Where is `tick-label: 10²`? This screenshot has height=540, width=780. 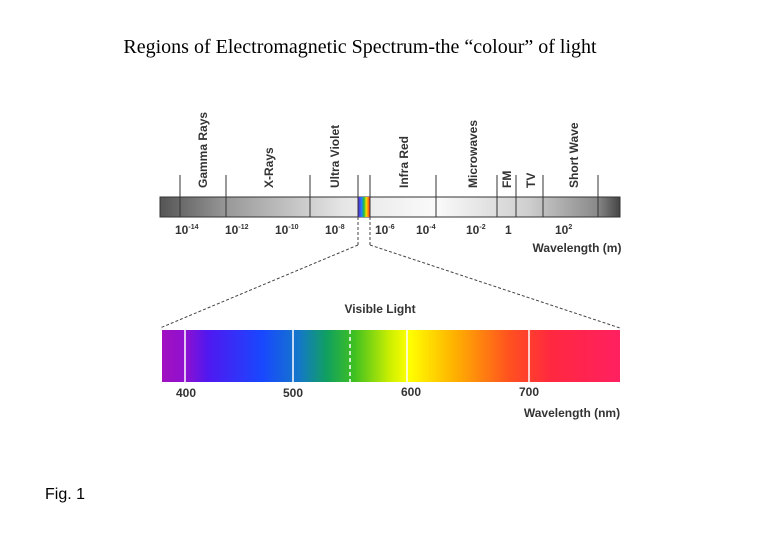 tick-label: 10² is located at coordinates (563, 230).